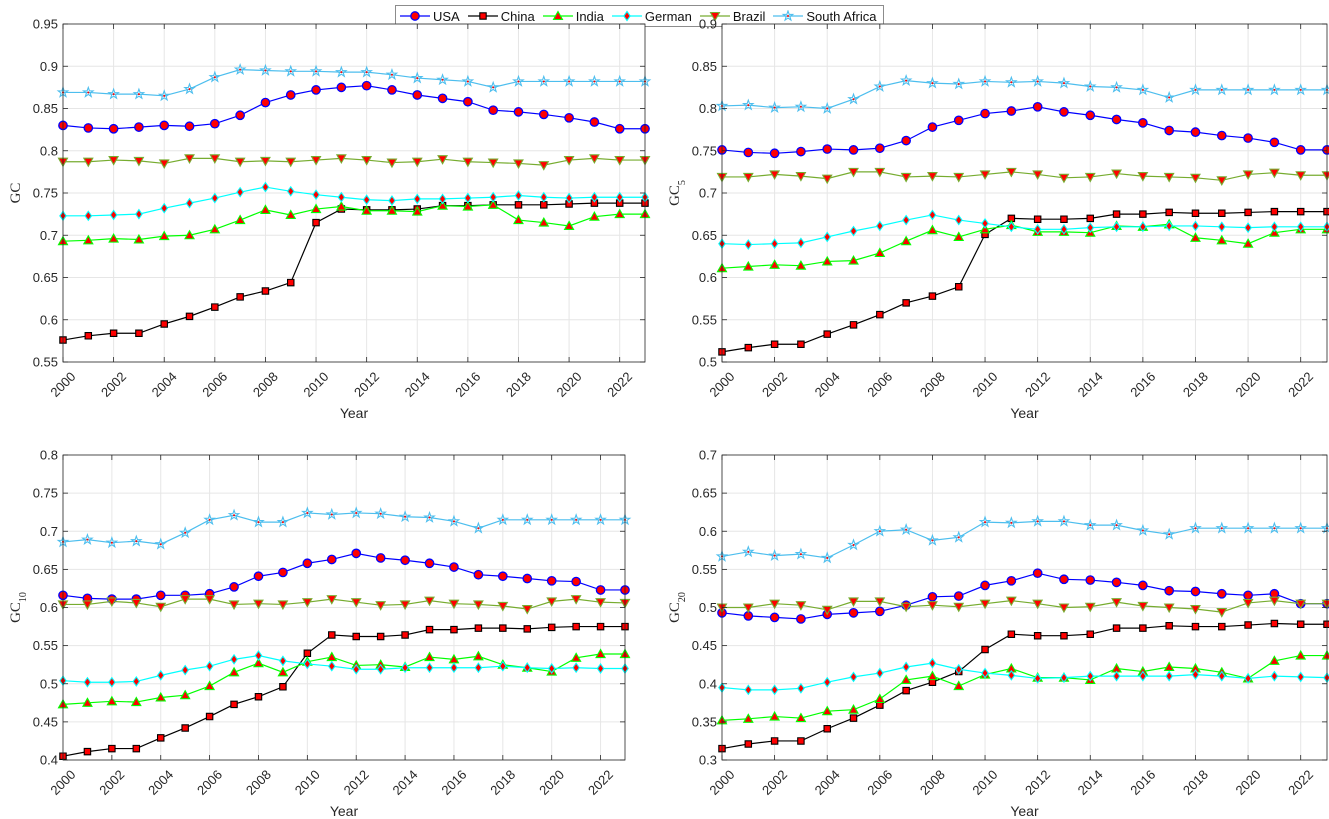  Describe the element at coordinates (788, 16) in the screenshot. I see `legend-swatch-icon` at that location.